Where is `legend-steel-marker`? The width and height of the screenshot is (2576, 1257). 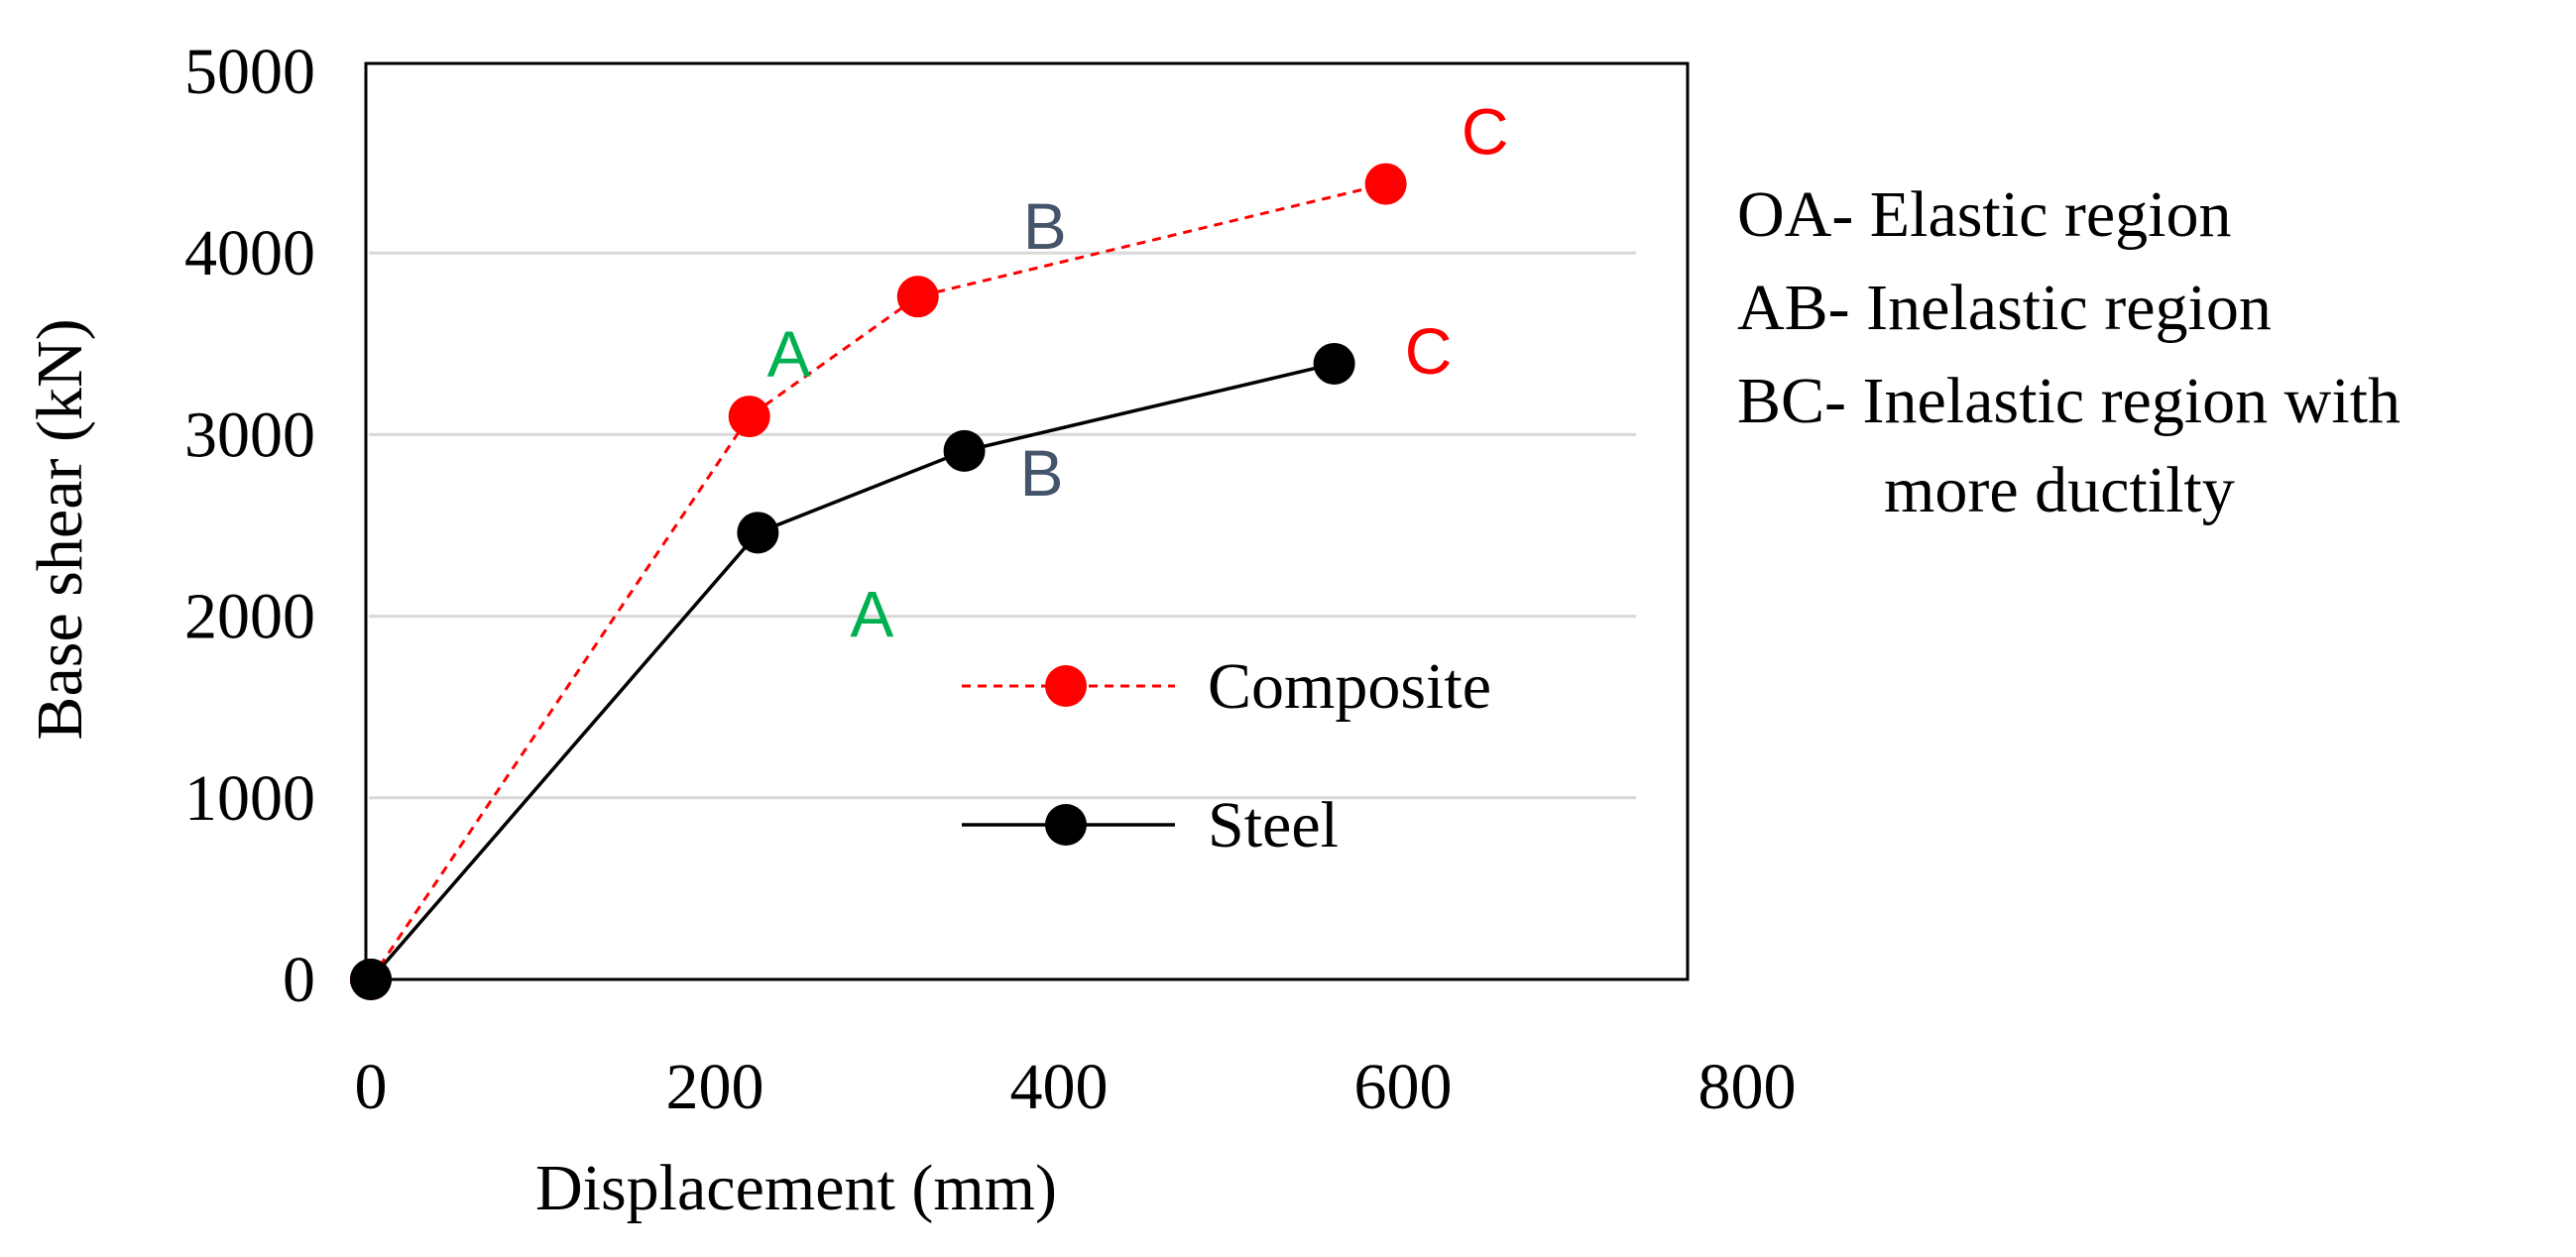
legend-steel-marker is located at coordinates (1066, 825).